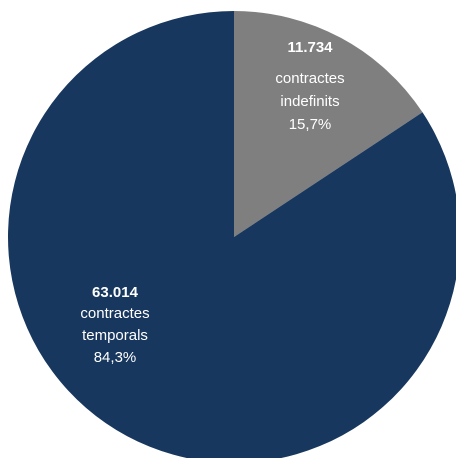 Image resolution: width=456 pixels, height=458 pixels. Describe the element at coordinates (114, 313) in the screenshot. I see `slice-line1-temporals: contractes` at that location.